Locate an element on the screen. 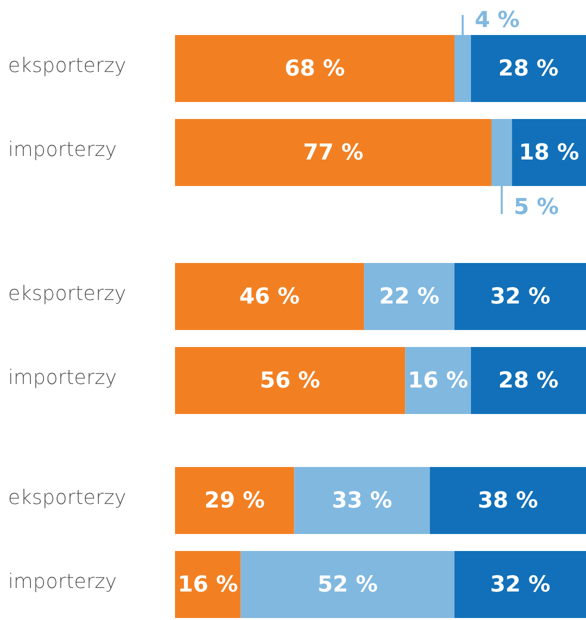 This screenshot has height=620, width=586. data-label: 46 % is located at coordinates (269, 297).